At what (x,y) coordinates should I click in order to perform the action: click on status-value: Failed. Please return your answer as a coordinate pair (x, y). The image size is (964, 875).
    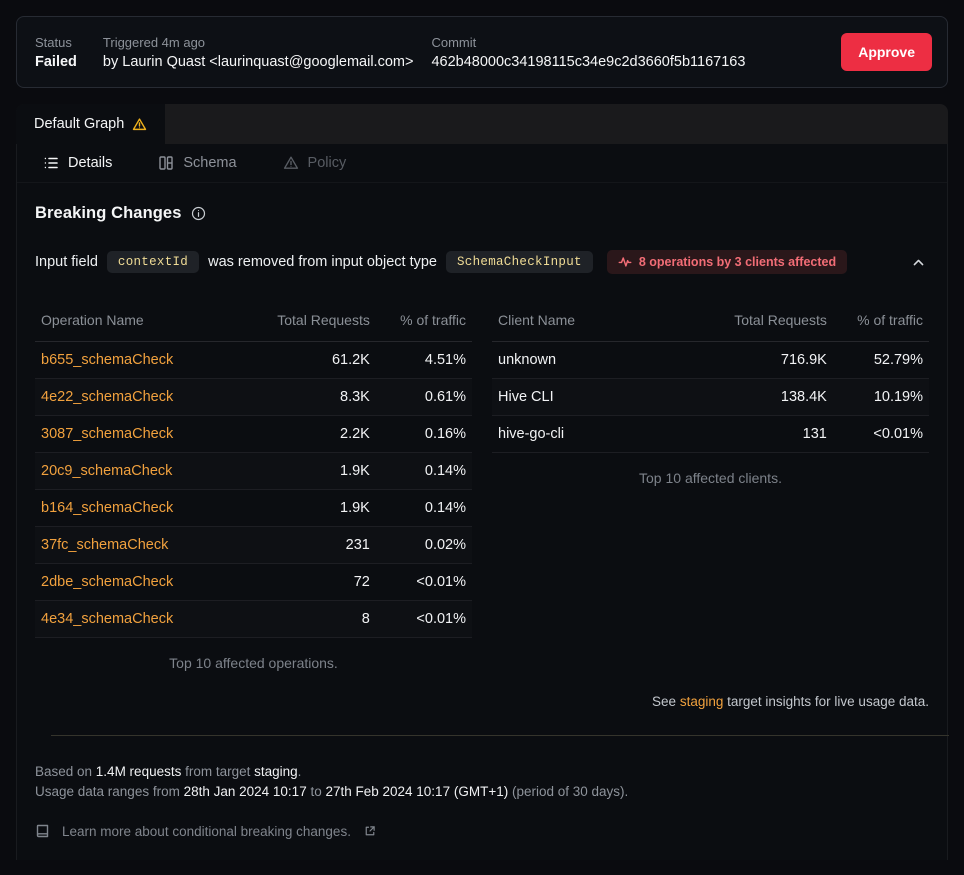
    Looking at the image, I should click on (56, 61).